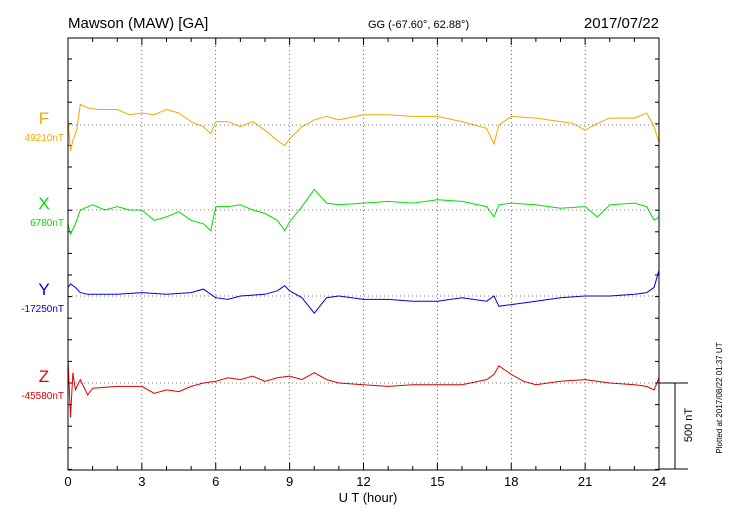 Image resolution: width=730 pixels, height=520 pixels. What do you see at coordinates (289, 481) in the screenshot?
I see `x-tick-label: 9` at bounding box center [289, 481].